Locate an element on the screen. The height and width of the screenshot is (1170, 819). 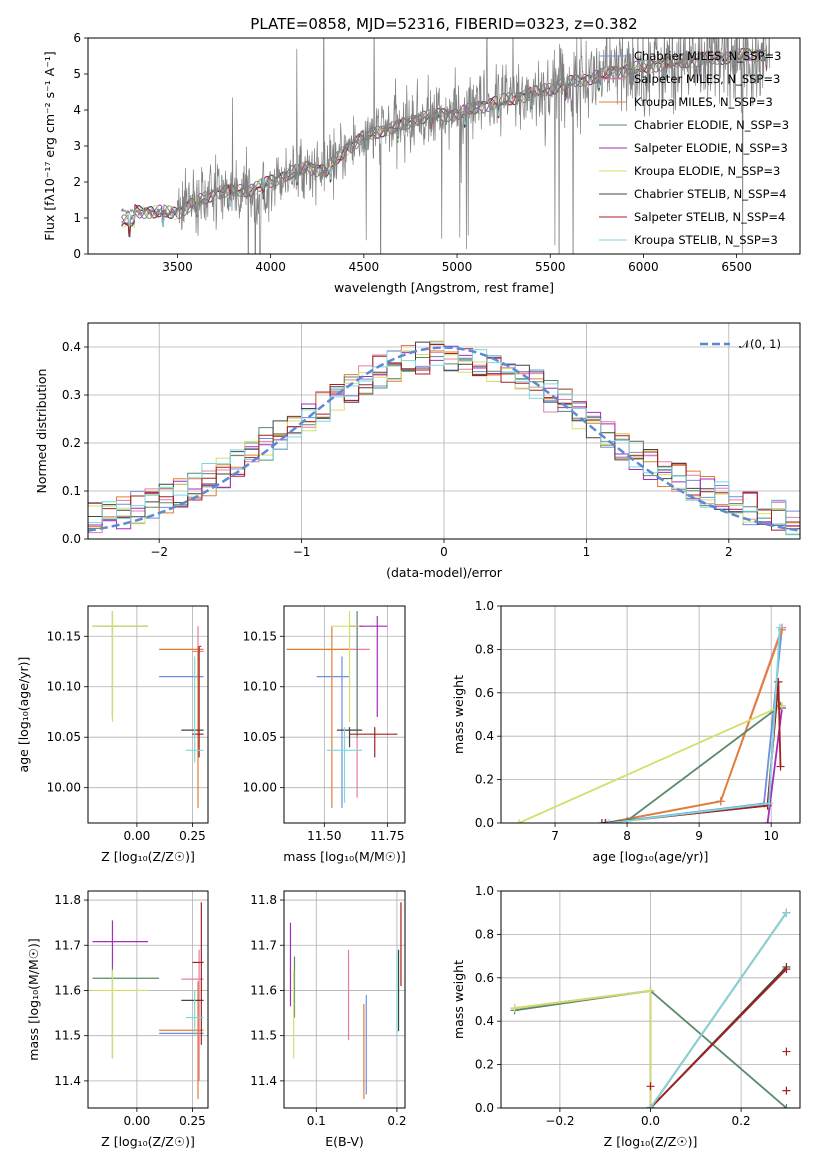
x-tick-label: 2 is located at coordinates (729, 552).